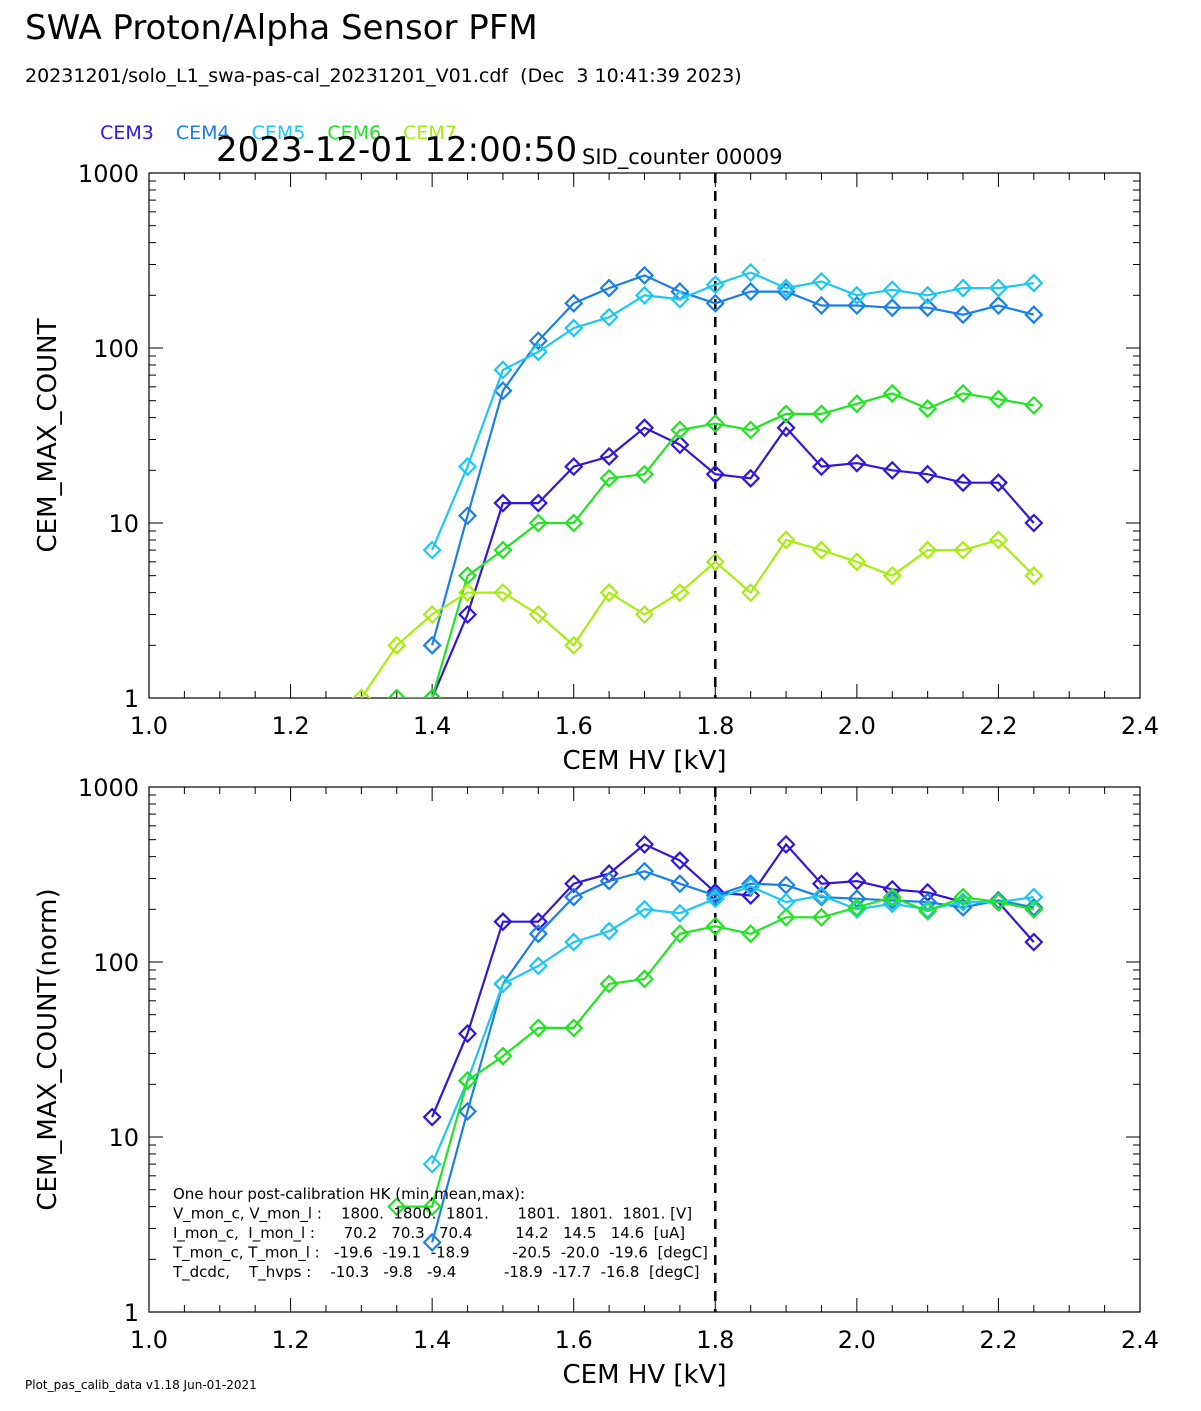 The height and width of the screenshot is (1411, 1201). What do you see at coordinates (697, 618) in the screenshot?
I see `series-line-cem7` at bounding box center [697, 618].